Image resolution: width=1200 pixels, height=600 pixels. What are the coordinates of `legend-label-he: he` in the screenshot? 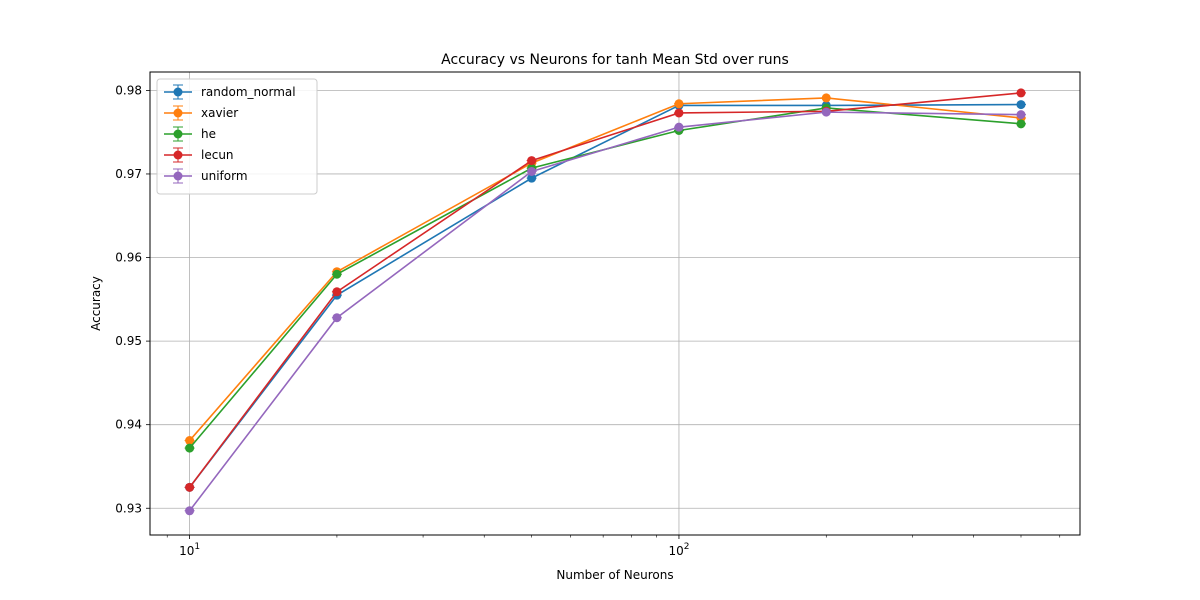 It's located at (208, 134).